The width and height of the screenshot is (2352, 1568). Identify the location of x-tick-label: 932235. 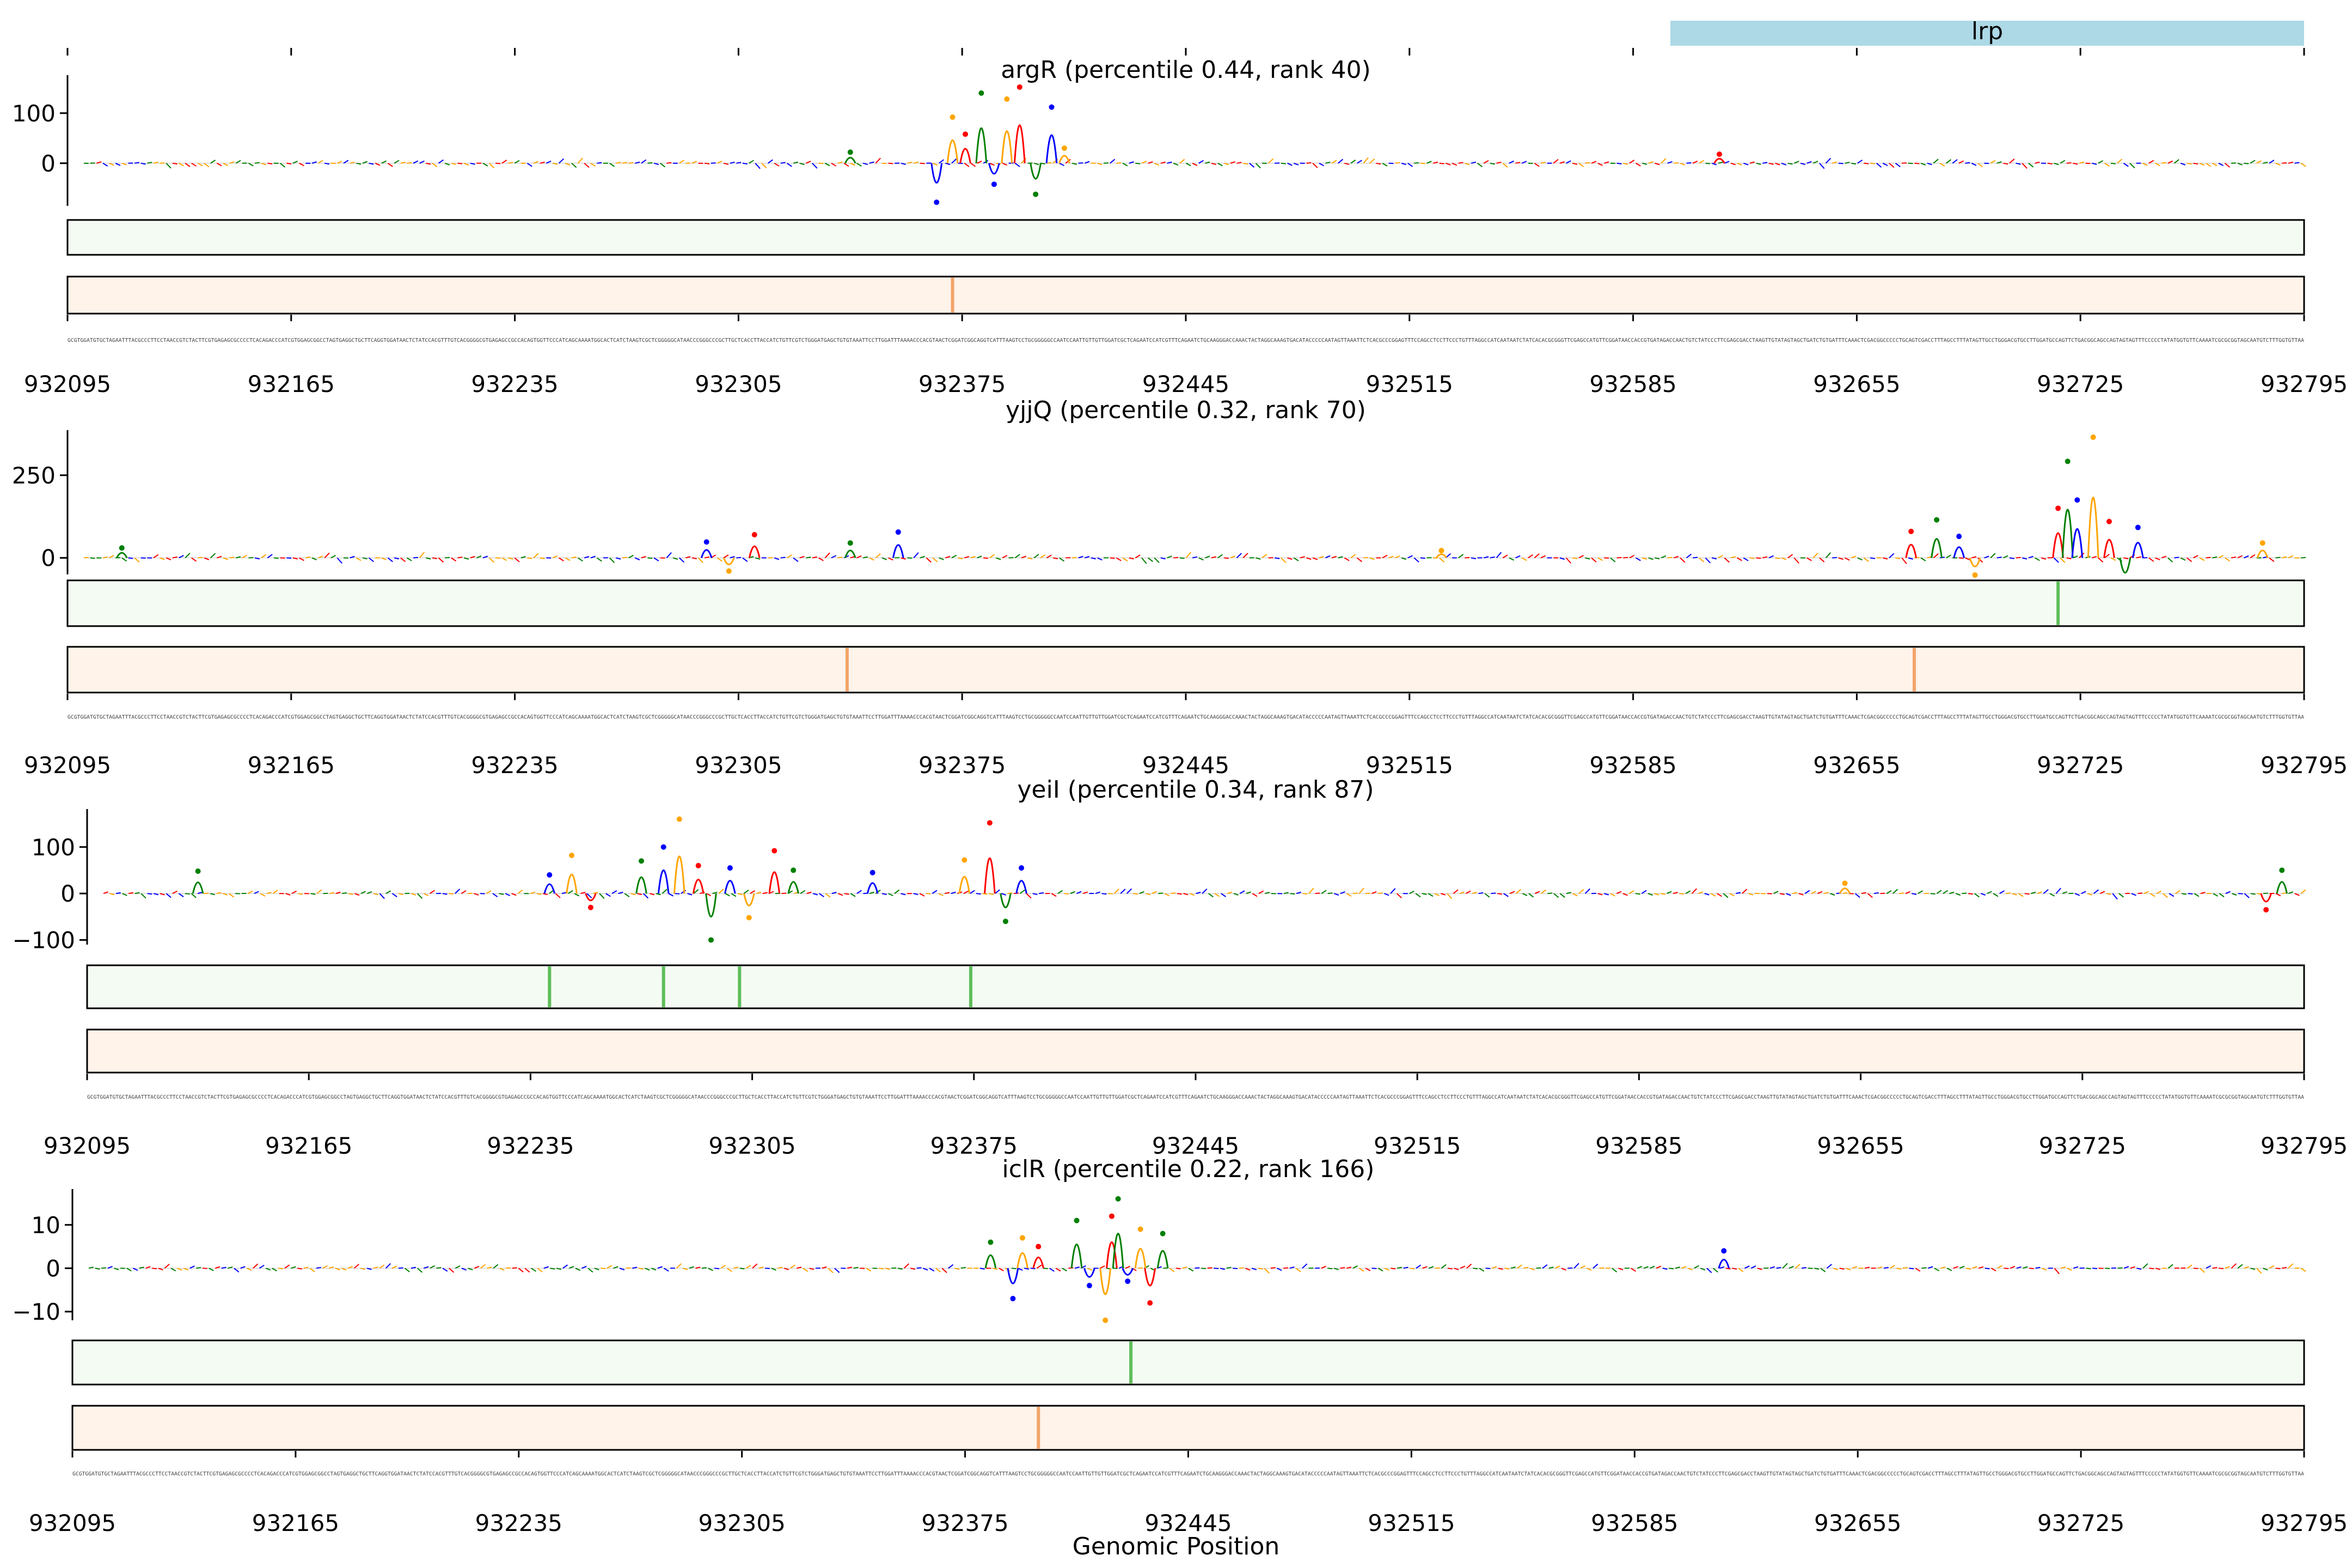
(518, 1523).